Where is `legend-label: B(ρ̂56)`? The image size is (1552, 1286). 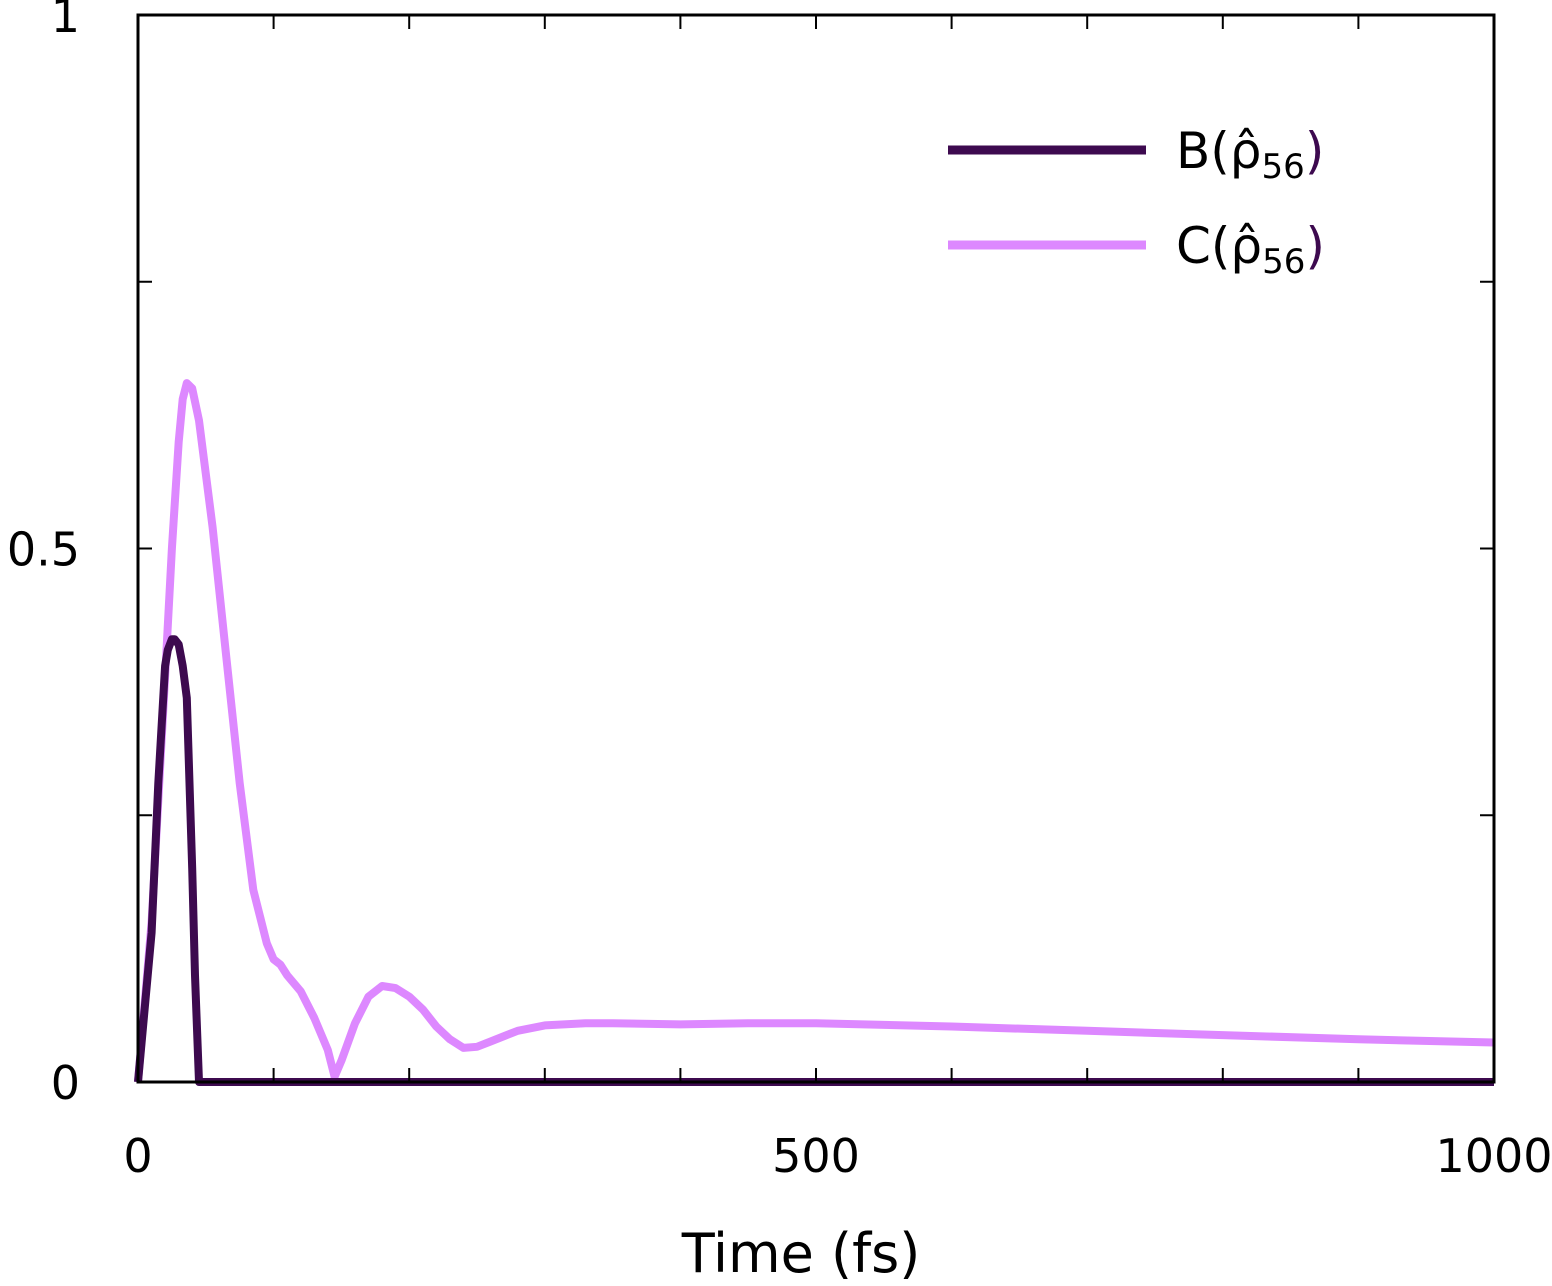 legend-label: B(ρ̂56) is located at coordinates (1250, 154).